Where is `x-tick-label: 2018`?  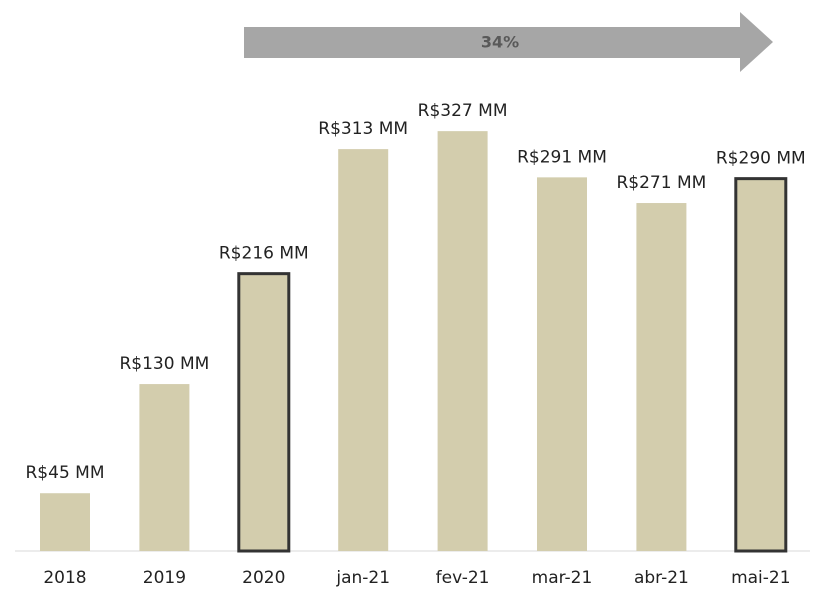 x-tick-label: 2018 is located at coordinates (64, 578).